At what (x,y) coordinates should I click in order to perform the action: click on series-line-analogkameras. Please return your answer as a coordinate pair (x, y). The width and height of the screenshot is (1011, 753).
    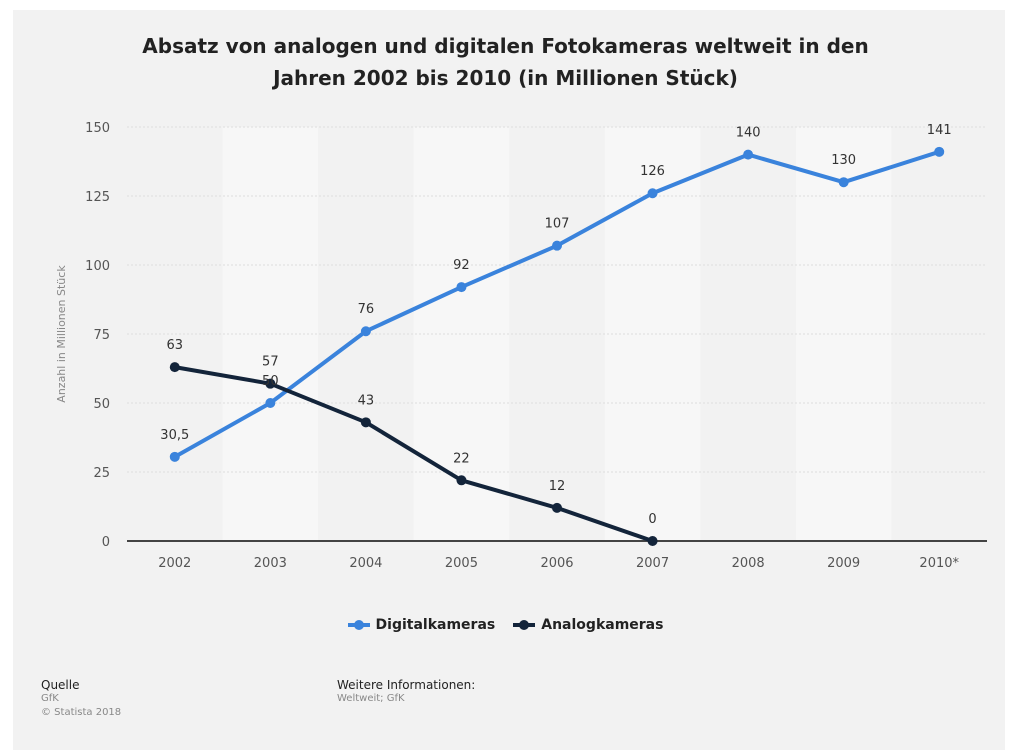
    Looking at the image, I should click on (414, 454).